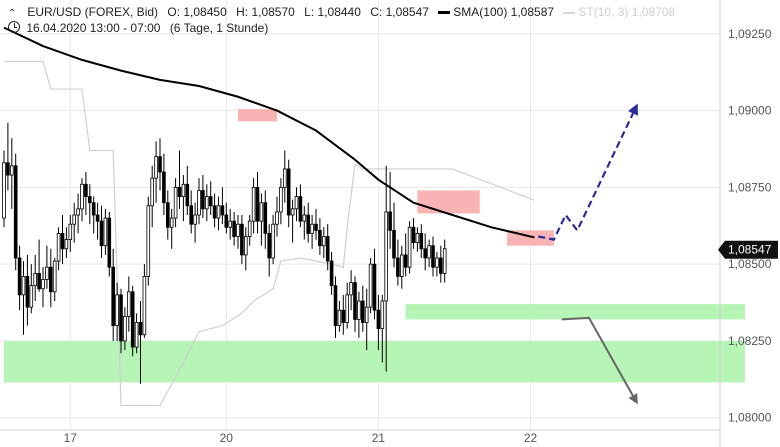 This screenshot has width=780, height=447. I want to click on y-tick-label: 1,08250, so click(750, 341).